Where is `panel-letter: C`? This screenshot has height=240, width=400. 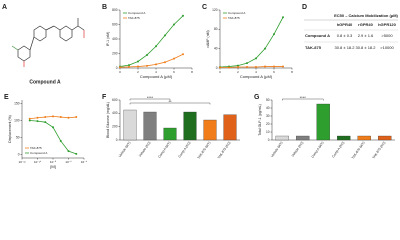
panel-letter: C is located at coordinates (204, 7).